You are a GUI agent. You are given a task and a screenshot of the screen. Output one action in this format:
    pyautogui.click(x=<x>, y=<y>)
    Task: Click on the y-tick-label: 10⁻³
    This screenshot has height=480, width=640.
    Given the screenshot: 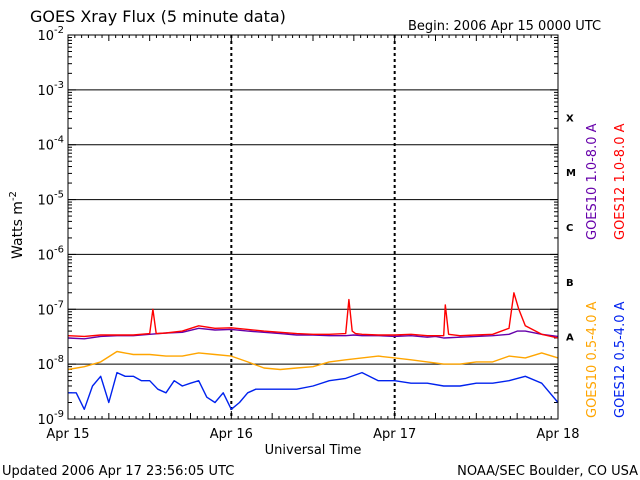 What is the action you would take?
    pyautogui.click(x=50, y=89)
    